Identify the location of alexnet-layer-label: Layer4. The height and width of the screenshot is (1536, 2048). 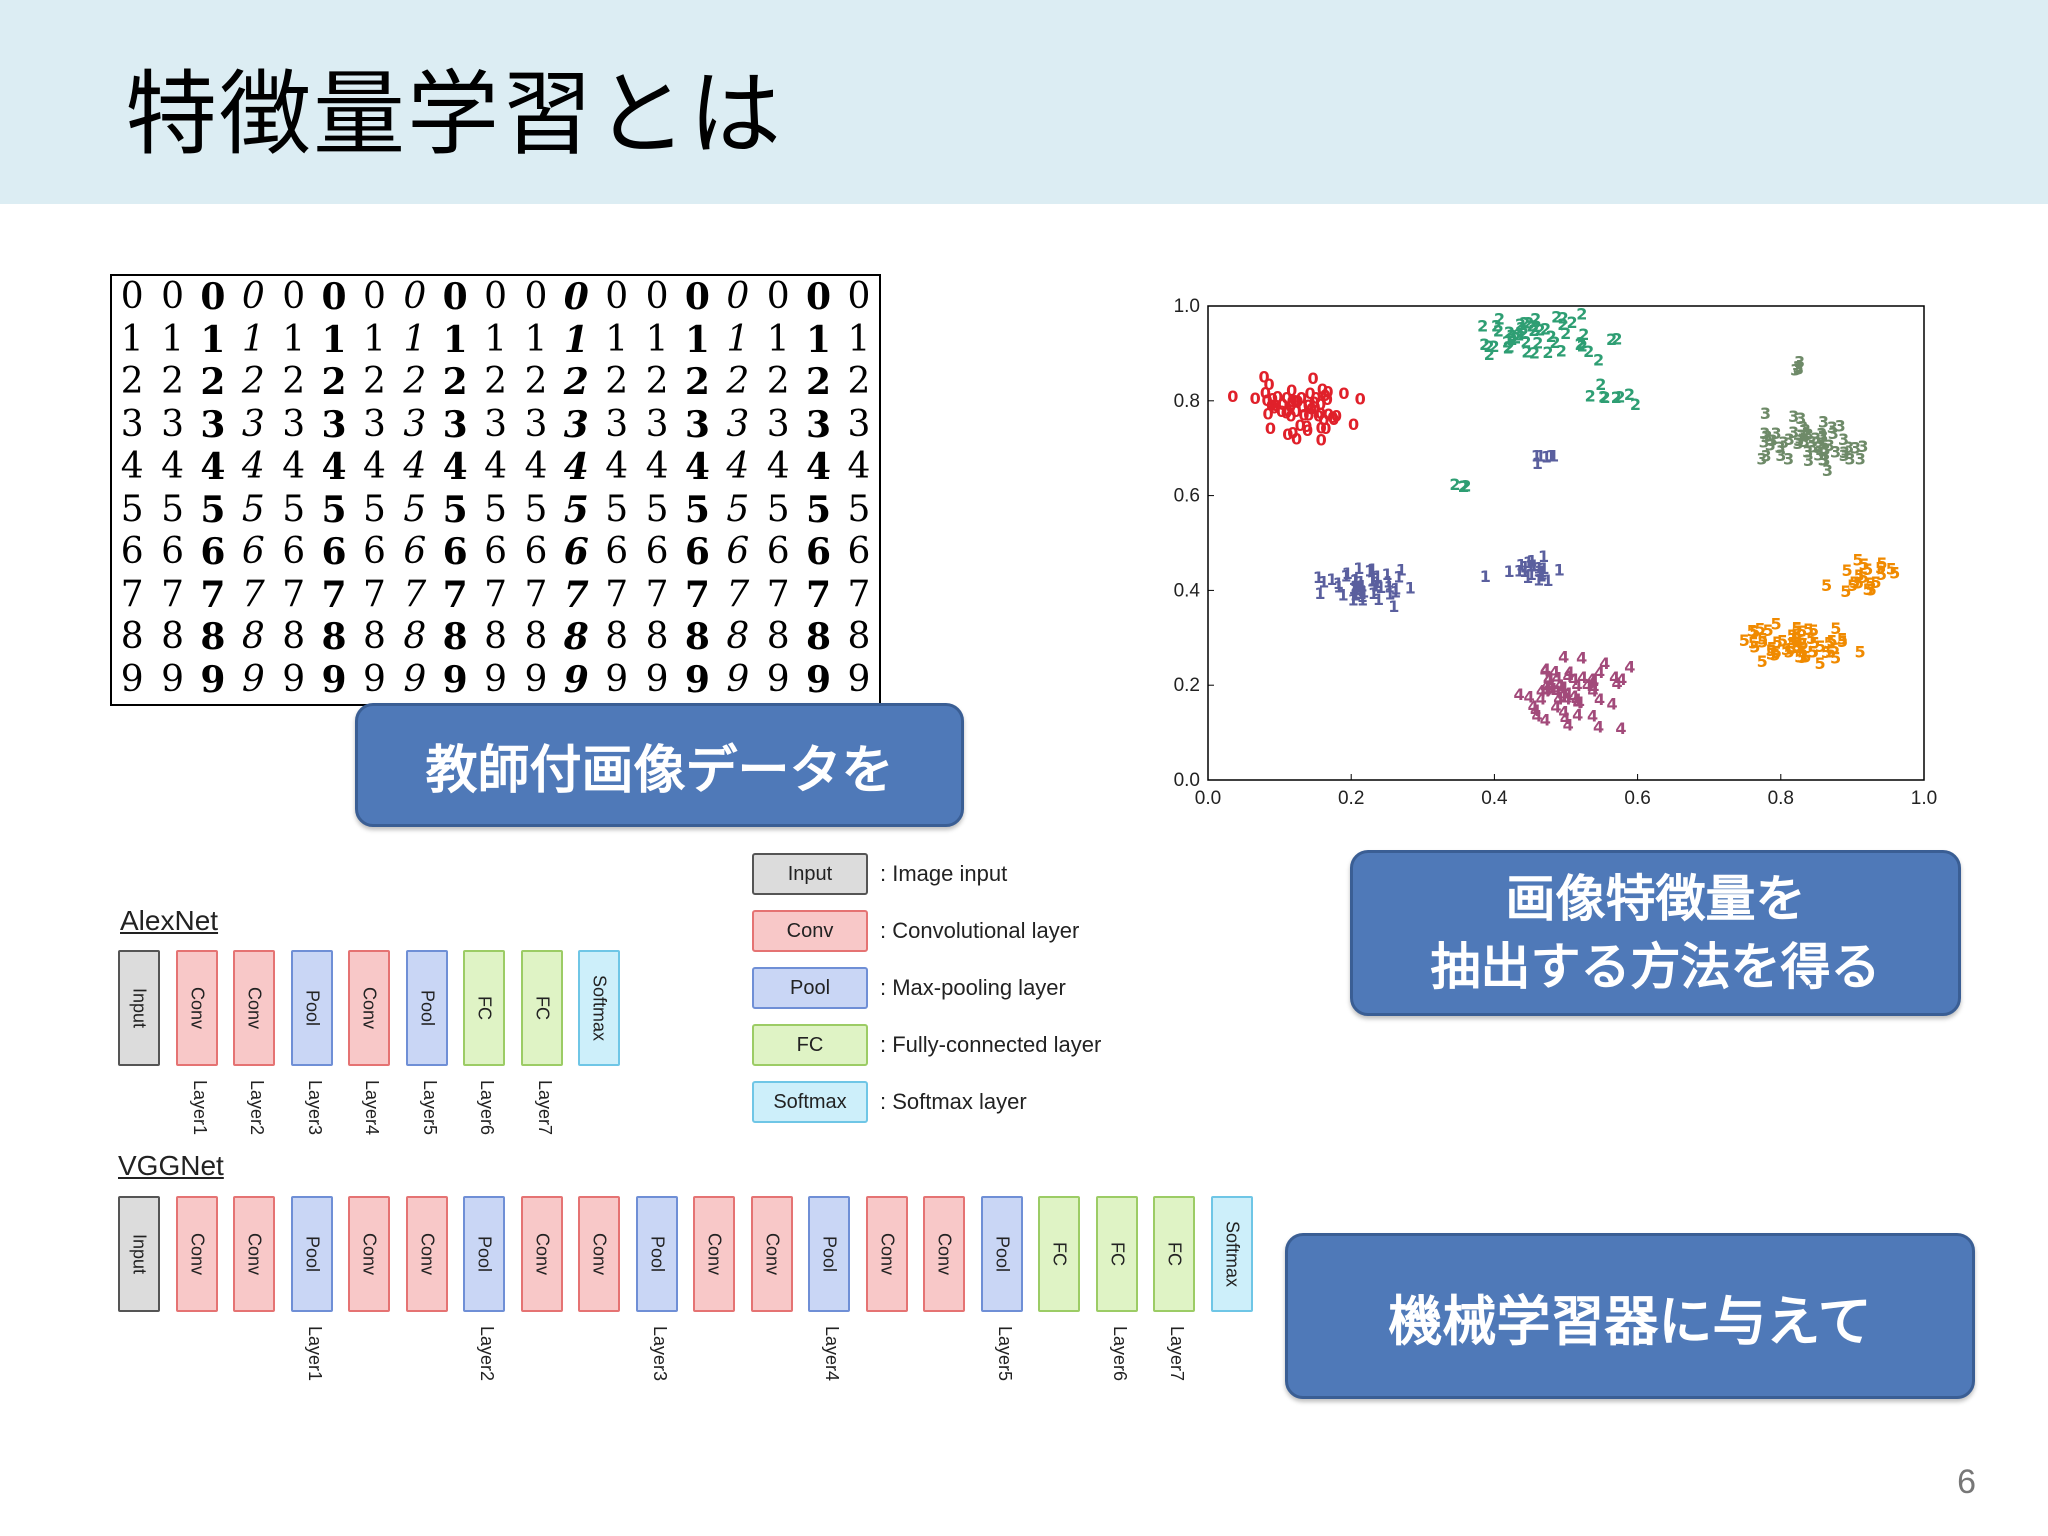
(372, 1108).